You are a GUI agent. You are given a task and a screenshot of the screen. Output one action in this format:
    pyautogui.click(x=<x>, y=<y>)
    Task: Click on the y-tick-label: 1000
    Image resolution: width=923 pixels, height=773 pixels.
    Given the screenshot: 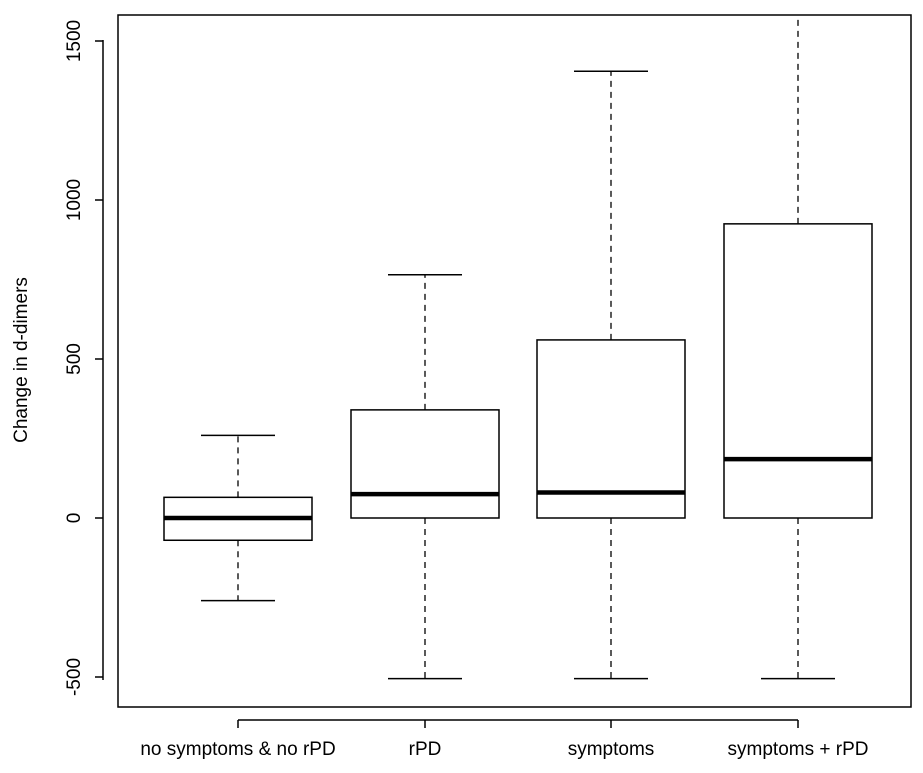 What is the action you would take?
    pyautogui.click(x=74, y=200)
    